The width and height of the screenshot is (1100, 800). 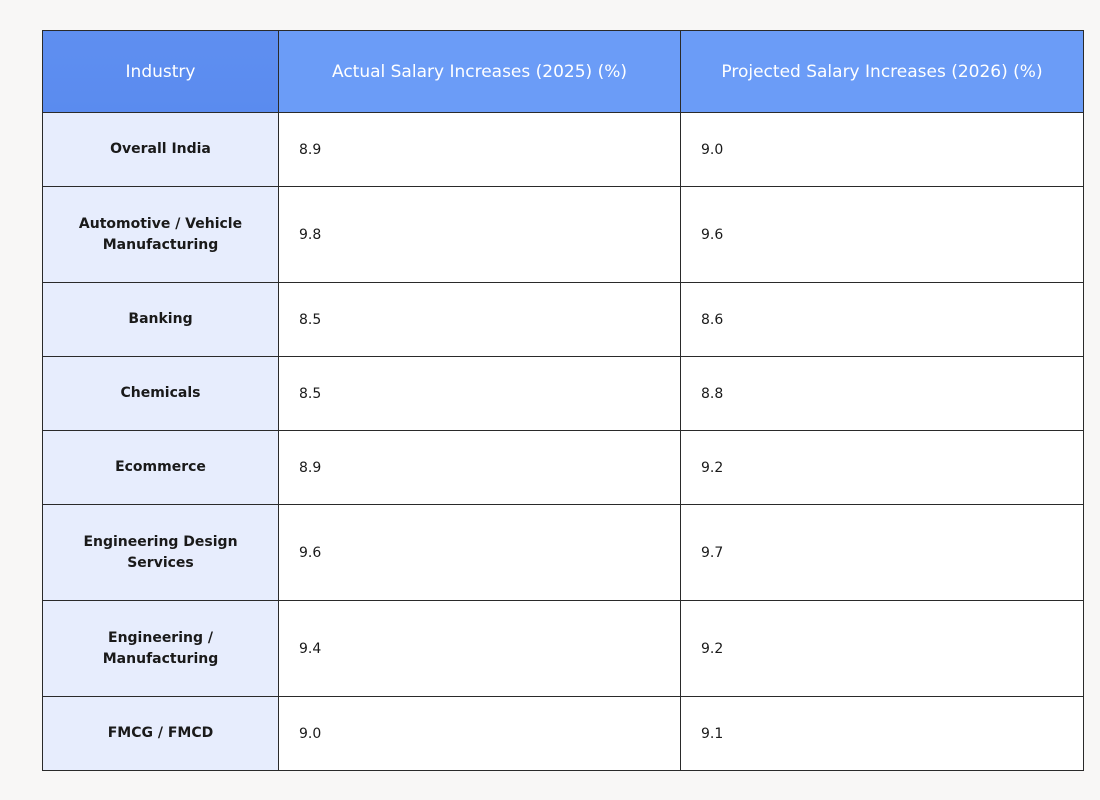 What do you see at coordinates (160, 71) in the screenshot?
I see `header-industry: Industry` at bounding box center [160, 71].